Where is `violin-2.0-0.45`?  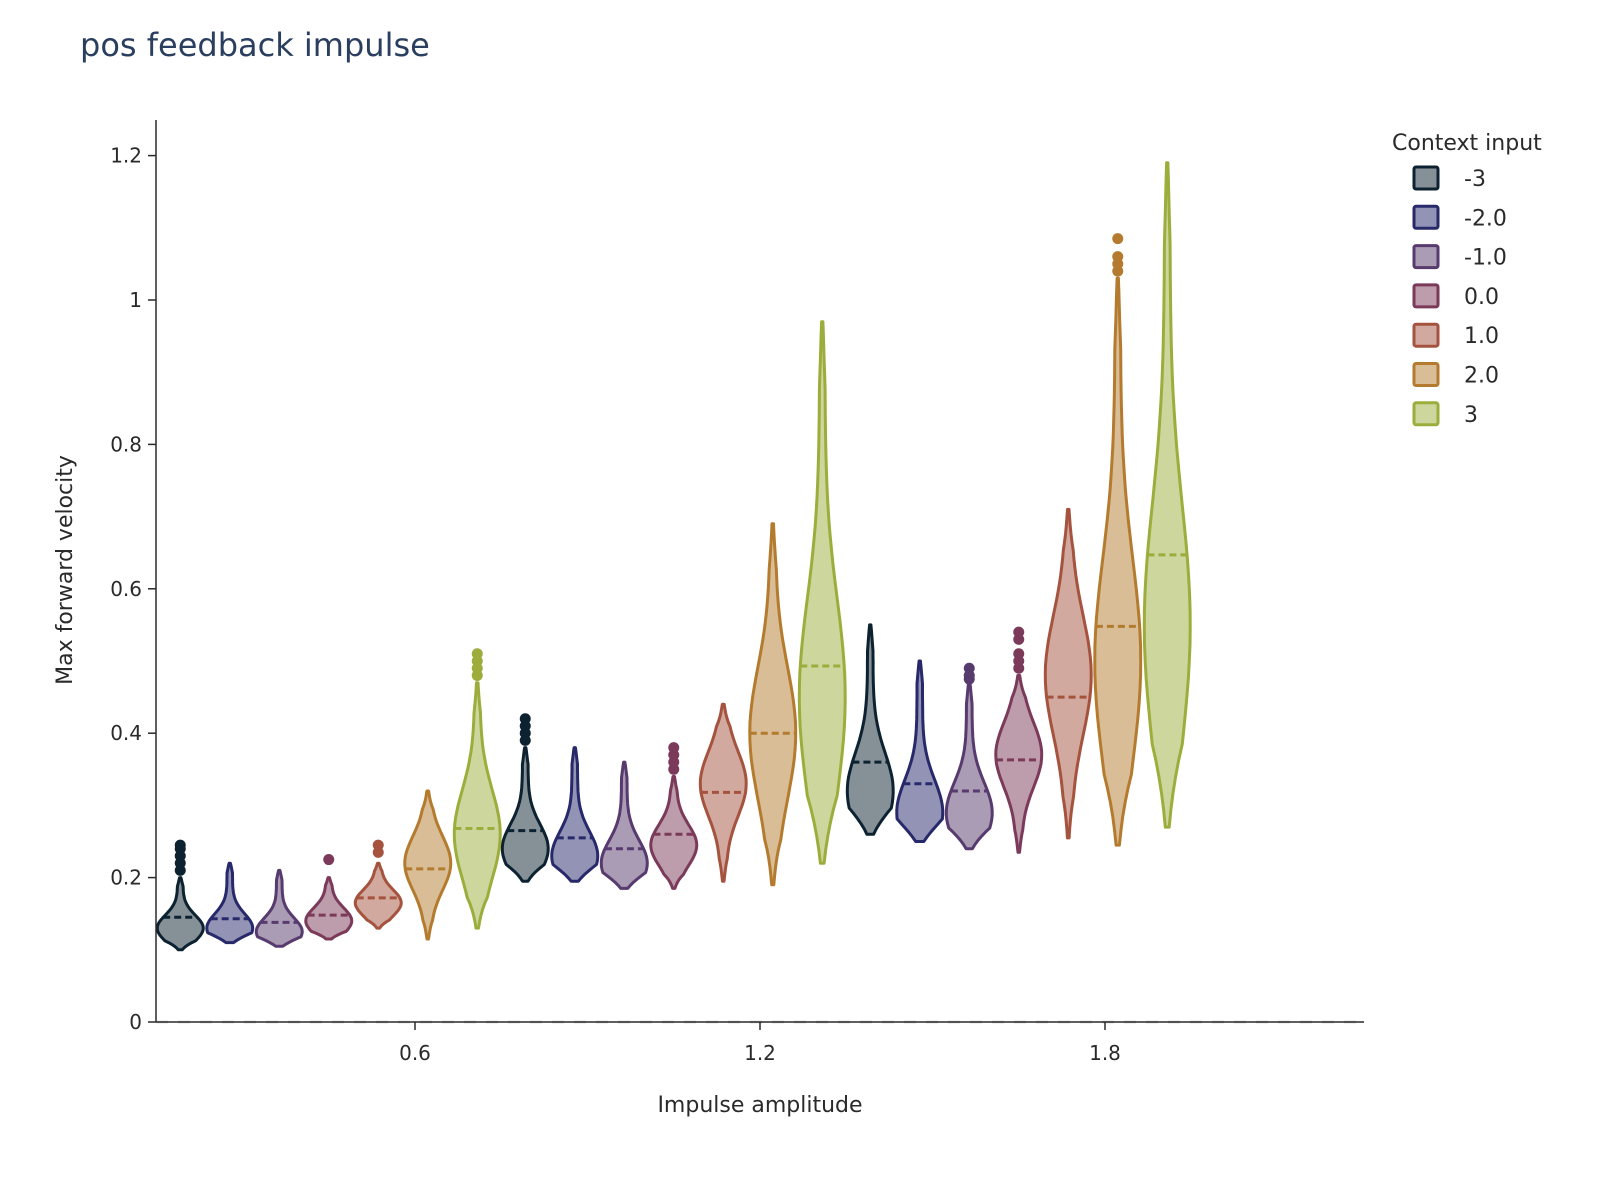
violin-2.0-0.45 is located at coordinates (428, 865).